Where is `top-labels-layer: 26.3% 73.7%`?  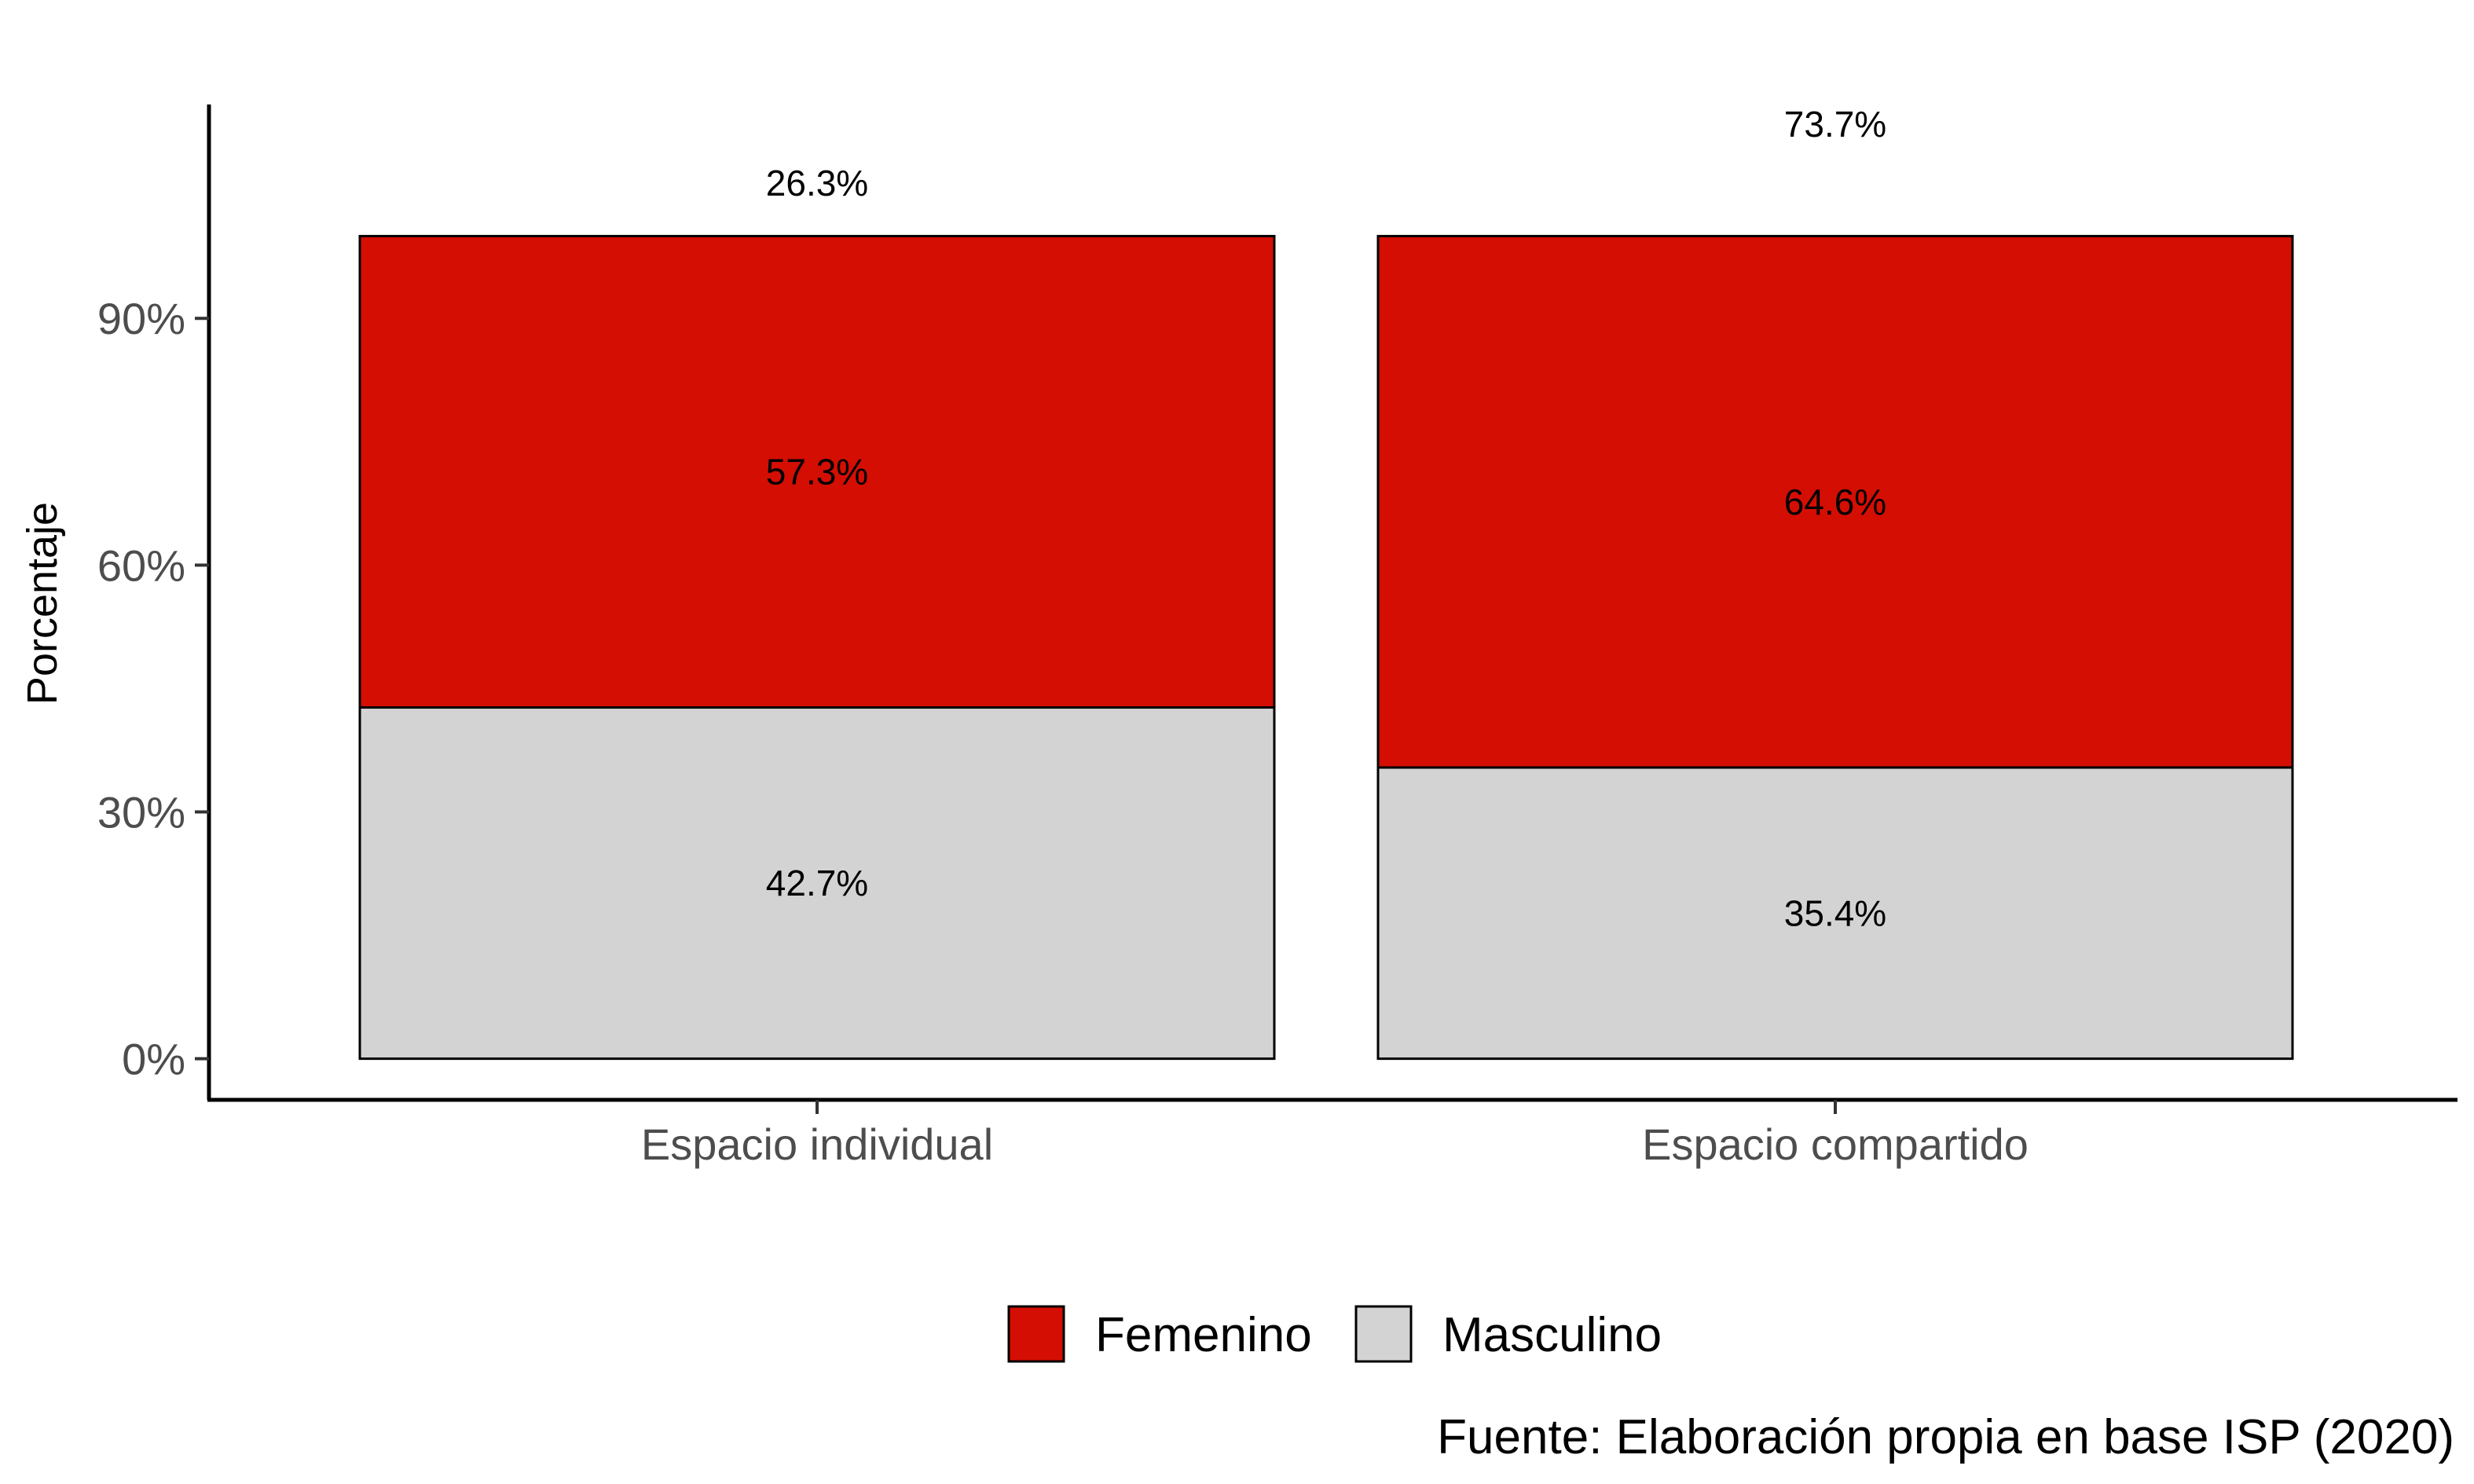
top-labels-layer: 26.3% 73.7% is located at coordinates (1326, 153).